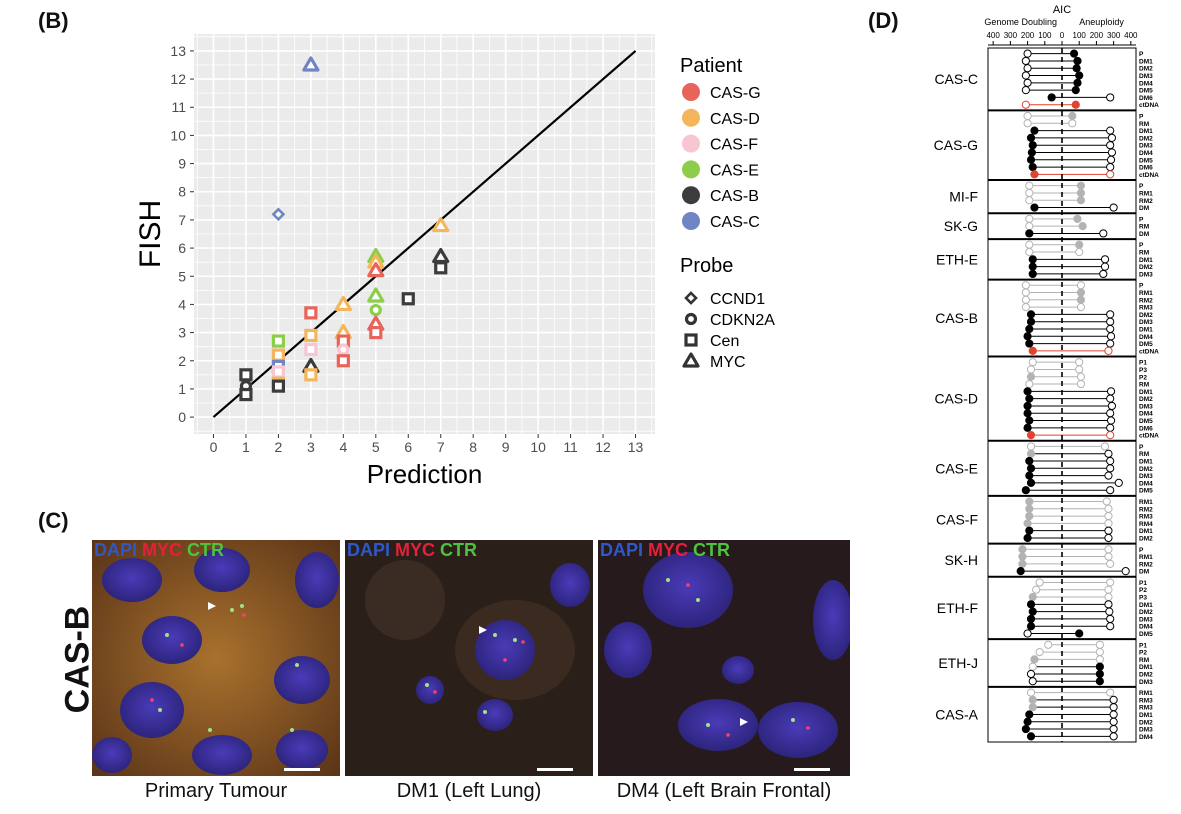 This screenshot has height=814, width=1181. What do you see at coordinates (742, 320) in the screenshot?
I see `legend-probe-label: CDKN2A` at bounding box center [742, 320].